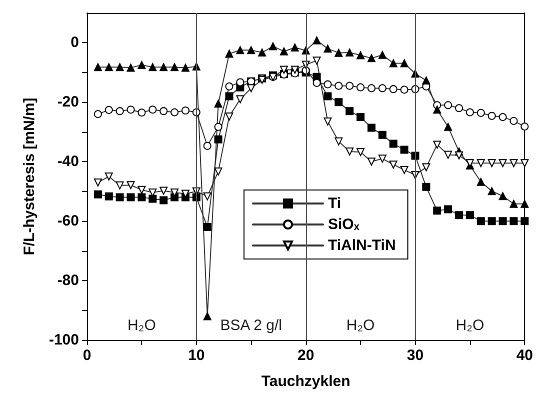  Describe the element at coordinates (68, 161) in the screenshot. I see `y-tick-label: -40` at that location.